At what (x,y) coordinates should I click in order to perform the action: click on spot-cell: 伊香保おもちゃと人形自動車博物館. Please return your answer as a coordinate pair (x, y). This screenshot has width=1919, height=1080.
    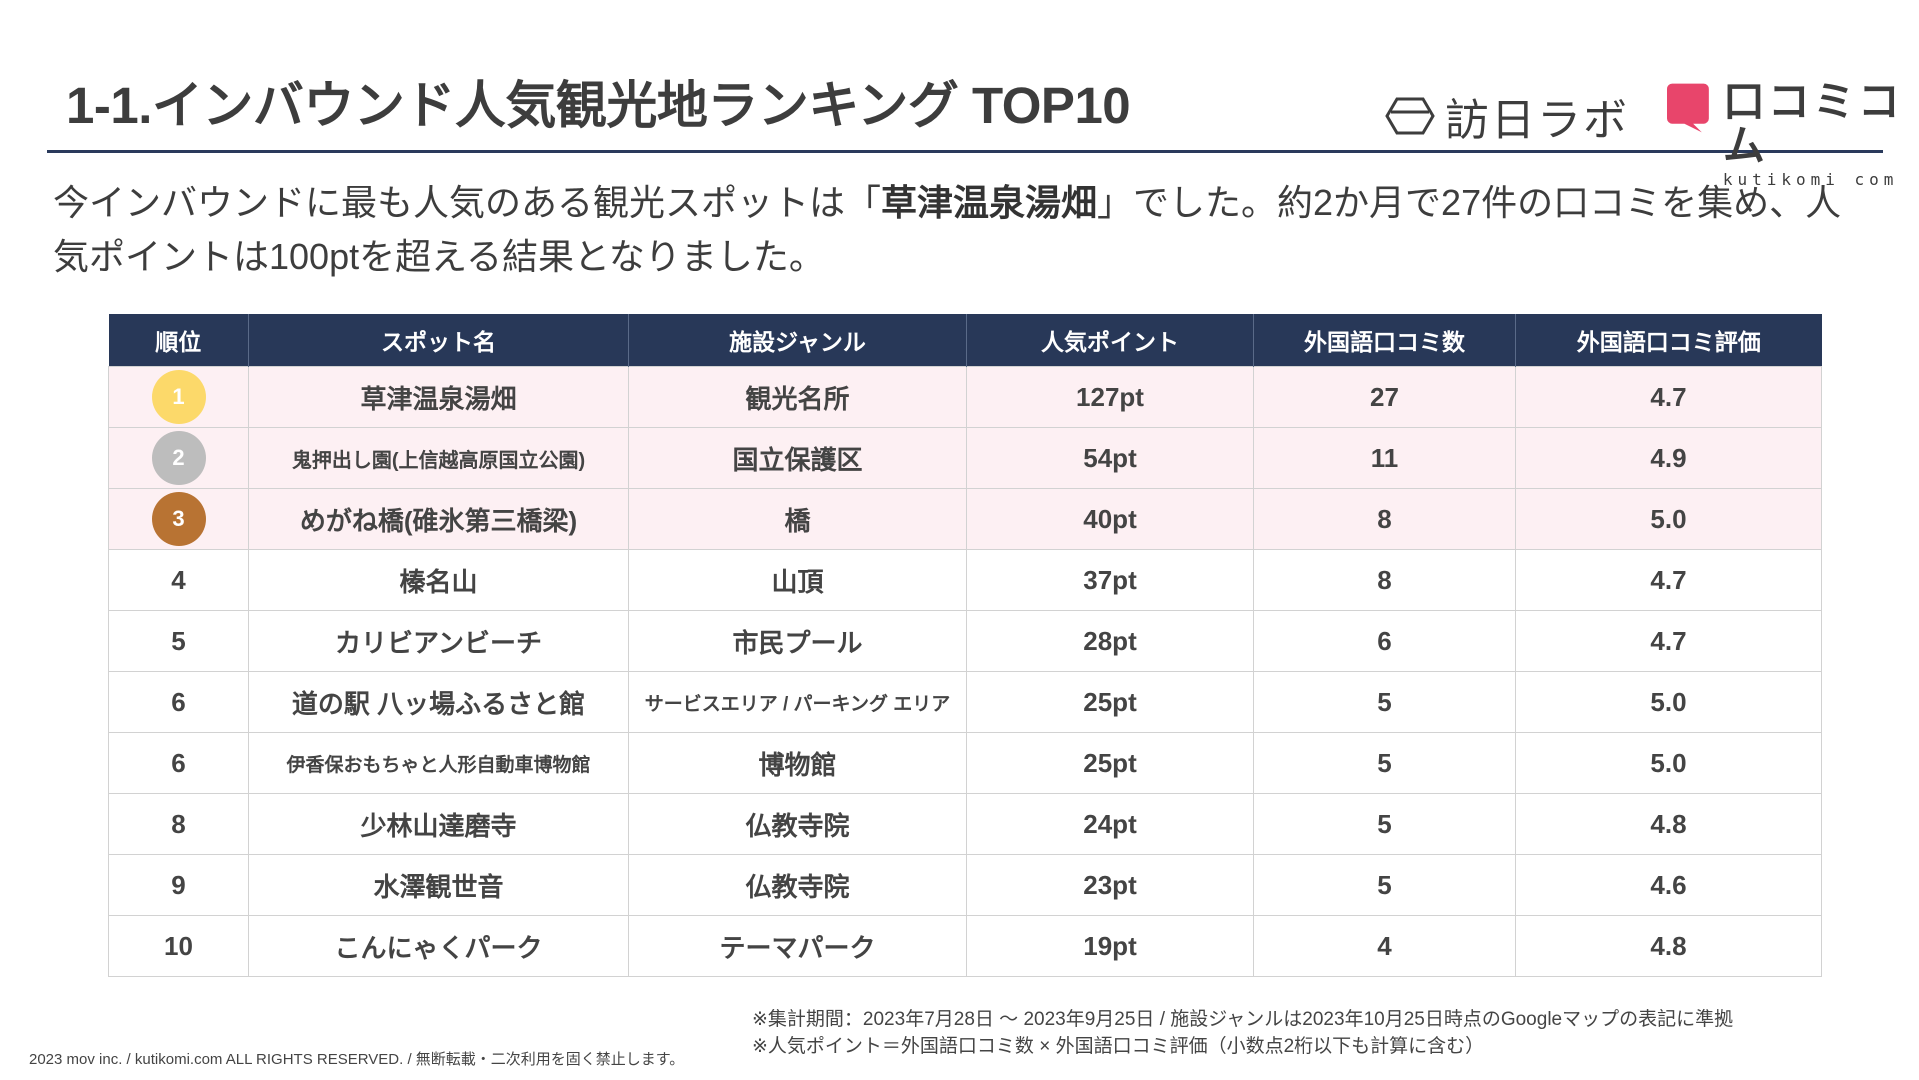
    Looking at the image, I should click on (438, 763).